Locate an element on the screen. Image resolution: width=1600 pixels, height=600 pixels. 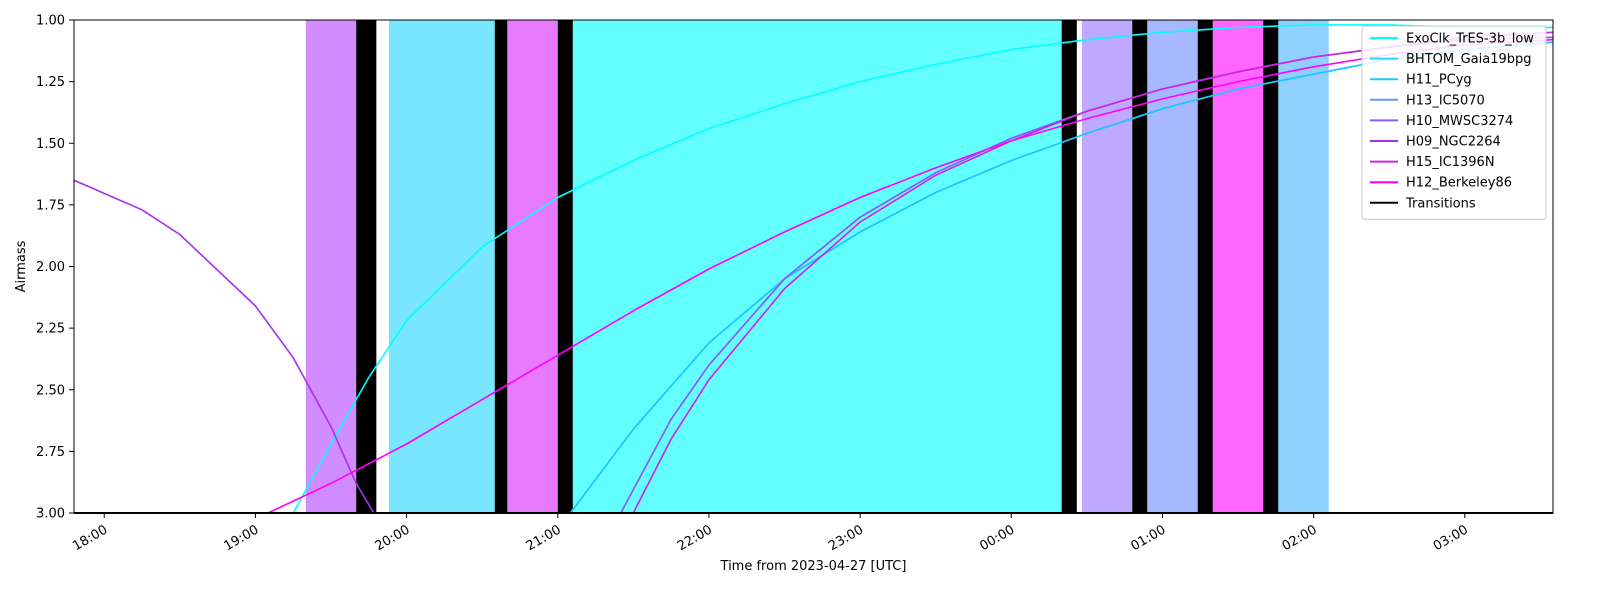
legend-entry: H12_Berkeley86 is located at coordinates (1459, 183).